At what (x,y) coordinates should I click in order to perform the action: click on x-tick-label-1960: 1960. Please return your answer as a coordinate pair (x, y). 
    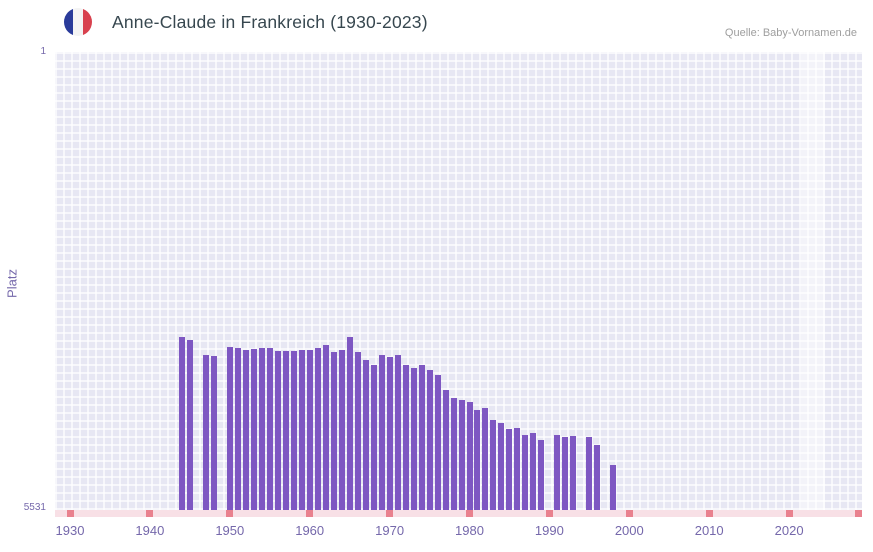
    Looking at the image, I should click on (310, 530).